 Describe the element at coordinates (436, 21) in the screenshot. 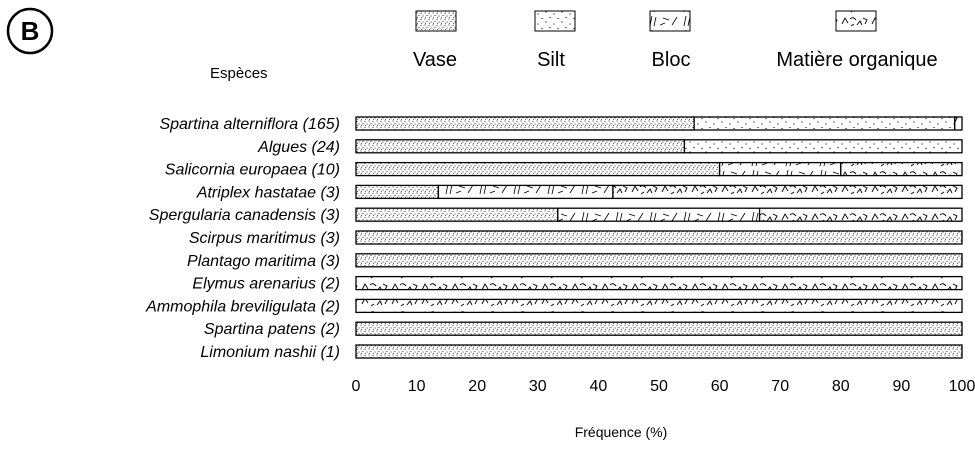

I see `legend-swatch-vase` at that location.